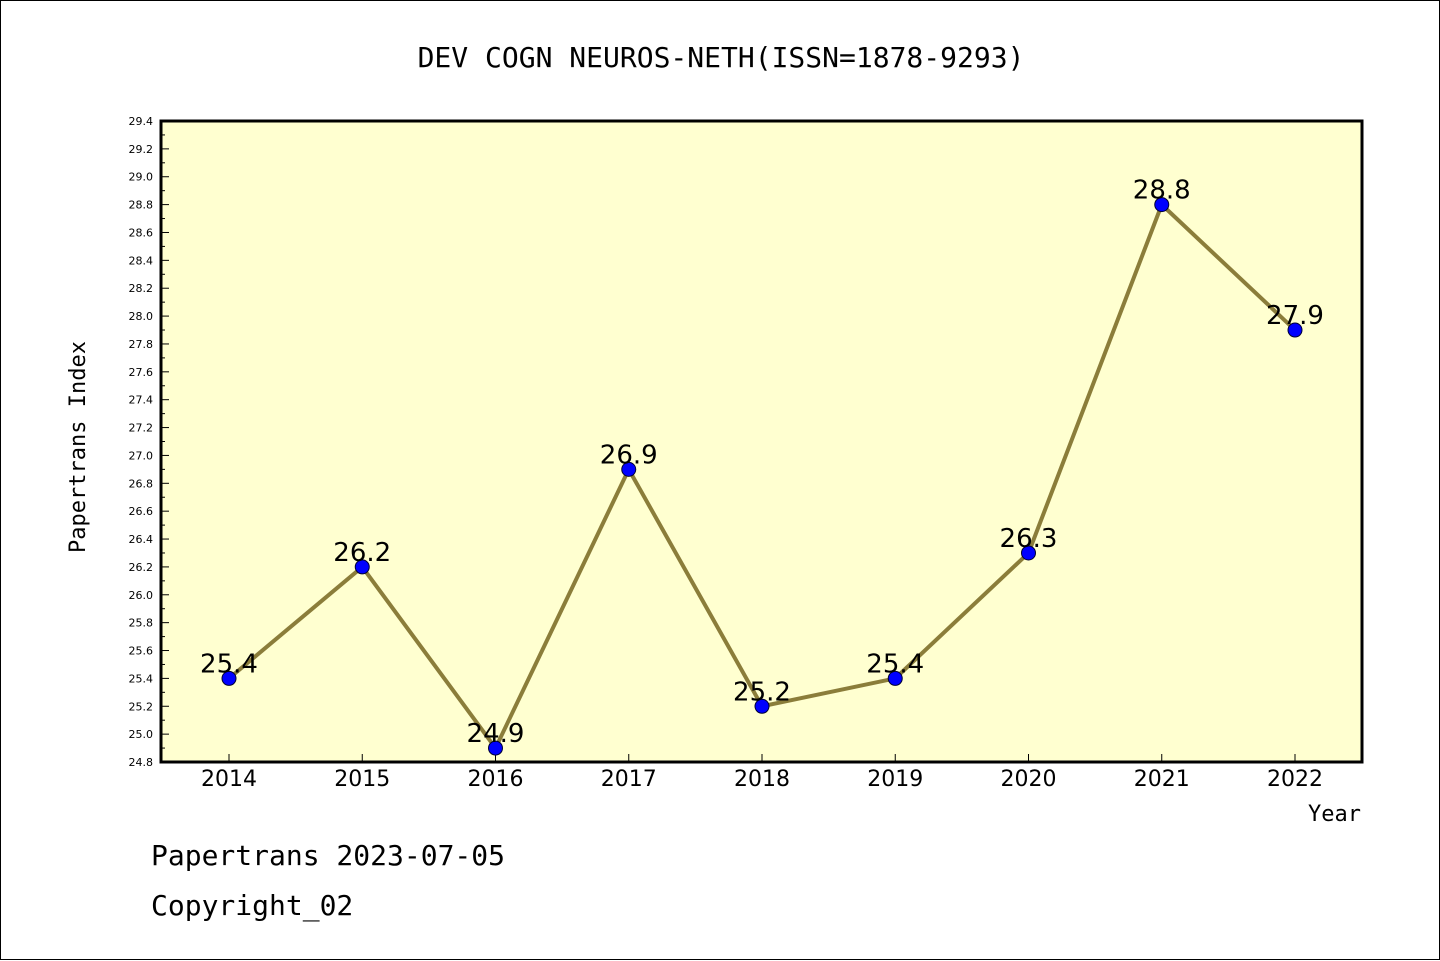 This screenshot has width=1440, height=961. I want to click on data-label: 25.2, so click(762, 692).